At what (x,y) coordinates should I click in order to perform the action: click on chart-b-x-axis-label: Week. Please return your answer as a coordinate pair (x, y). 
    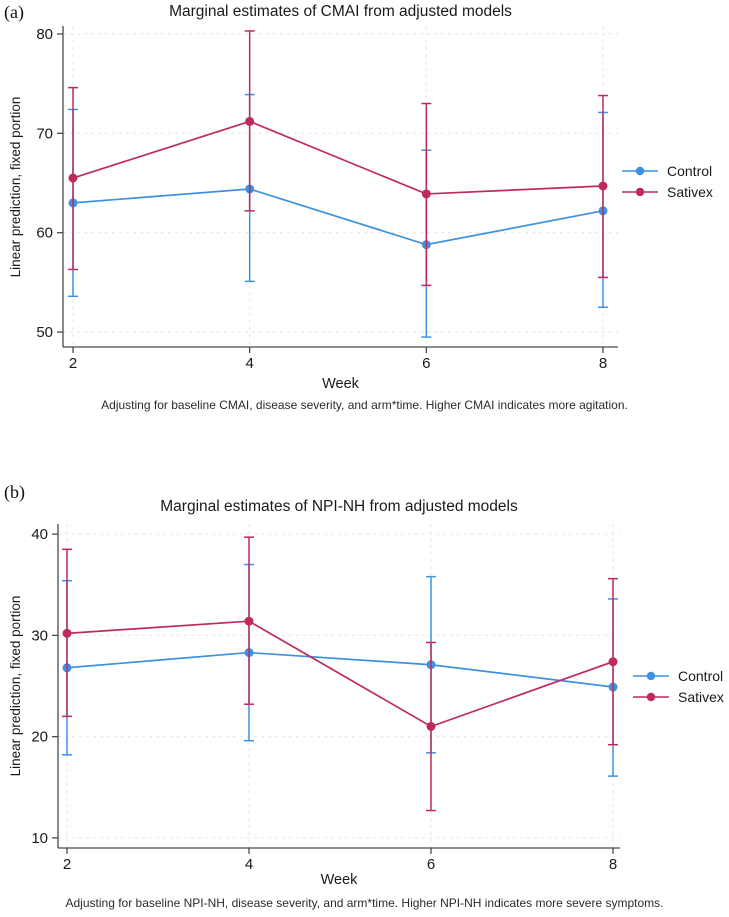
    Looking at the image, I should click on (339, 880).